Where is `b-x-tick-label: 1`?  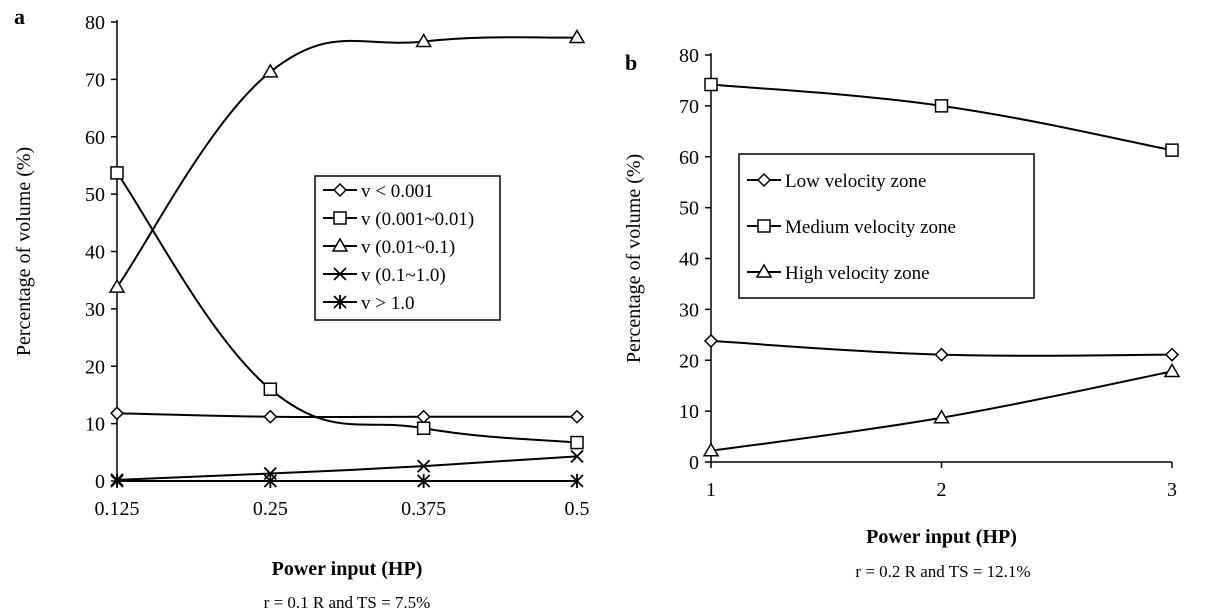 b-x-tick-label: 1 is located at coordinates (711, 490).